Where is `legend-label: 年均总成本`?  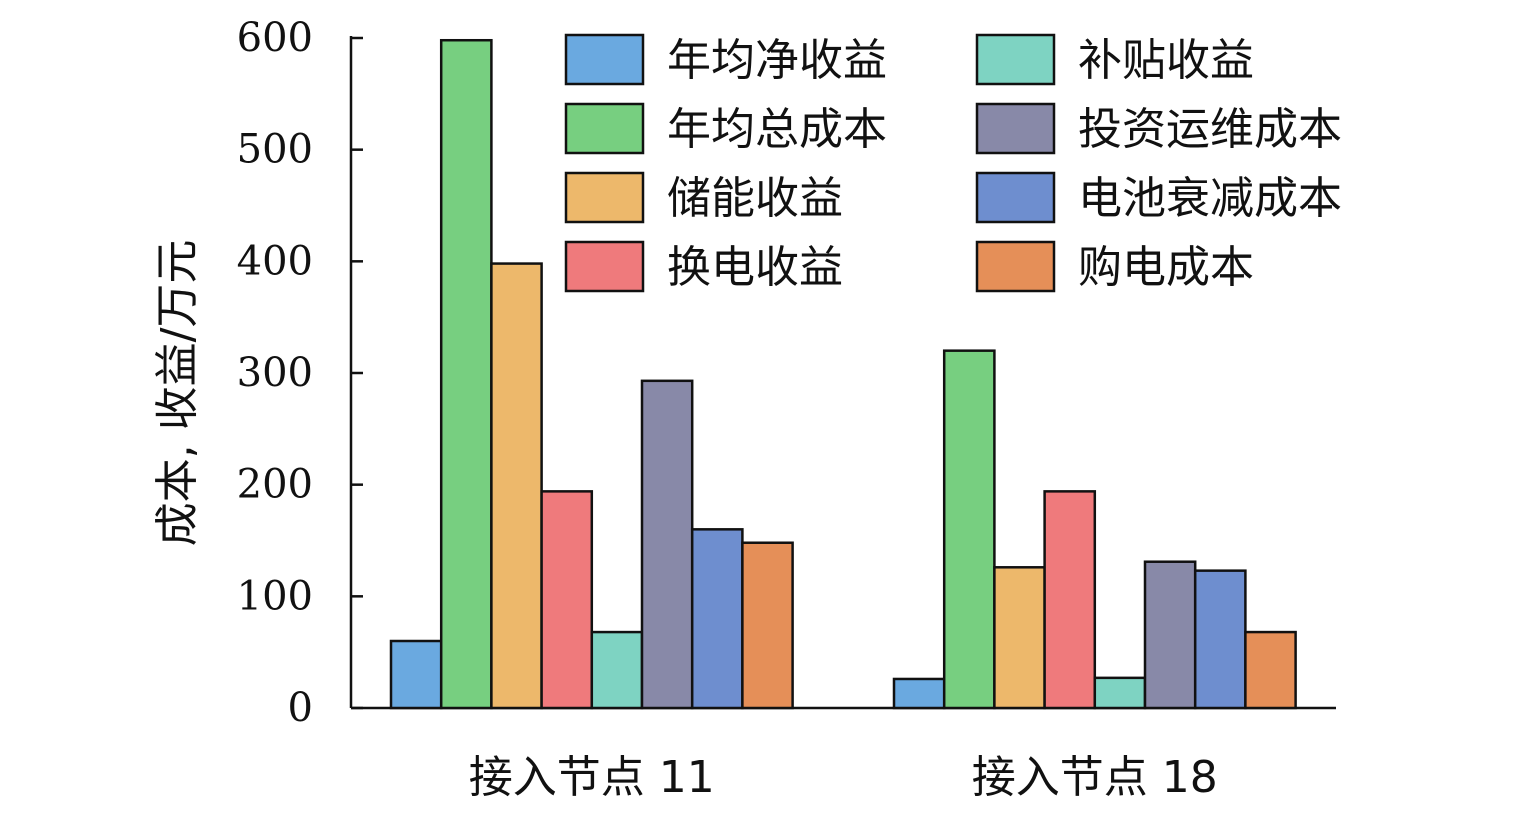 legend-label: 年均总成本 is located at coordinates (777, 129).